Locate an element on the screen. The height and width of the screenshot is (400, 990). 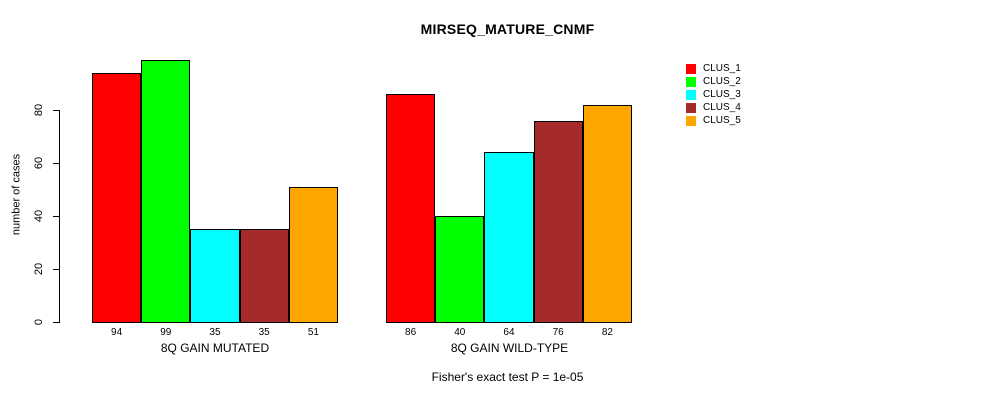
footnote: Fisher's exact test P = 1e-05 is located at coordinates (507, 377).